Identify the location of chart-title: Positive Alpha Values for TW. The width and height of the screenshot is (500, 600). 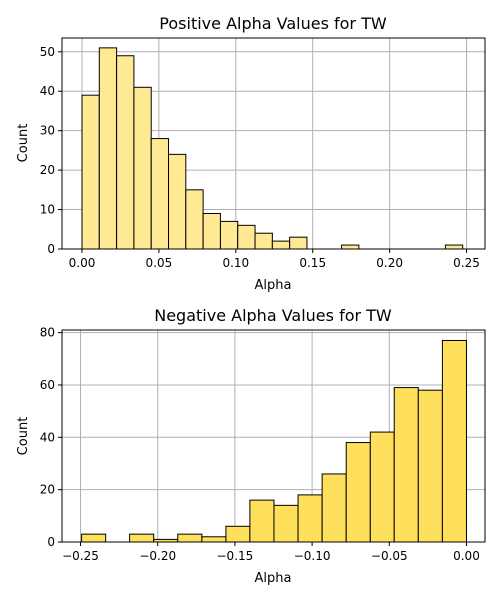
(273, 23).